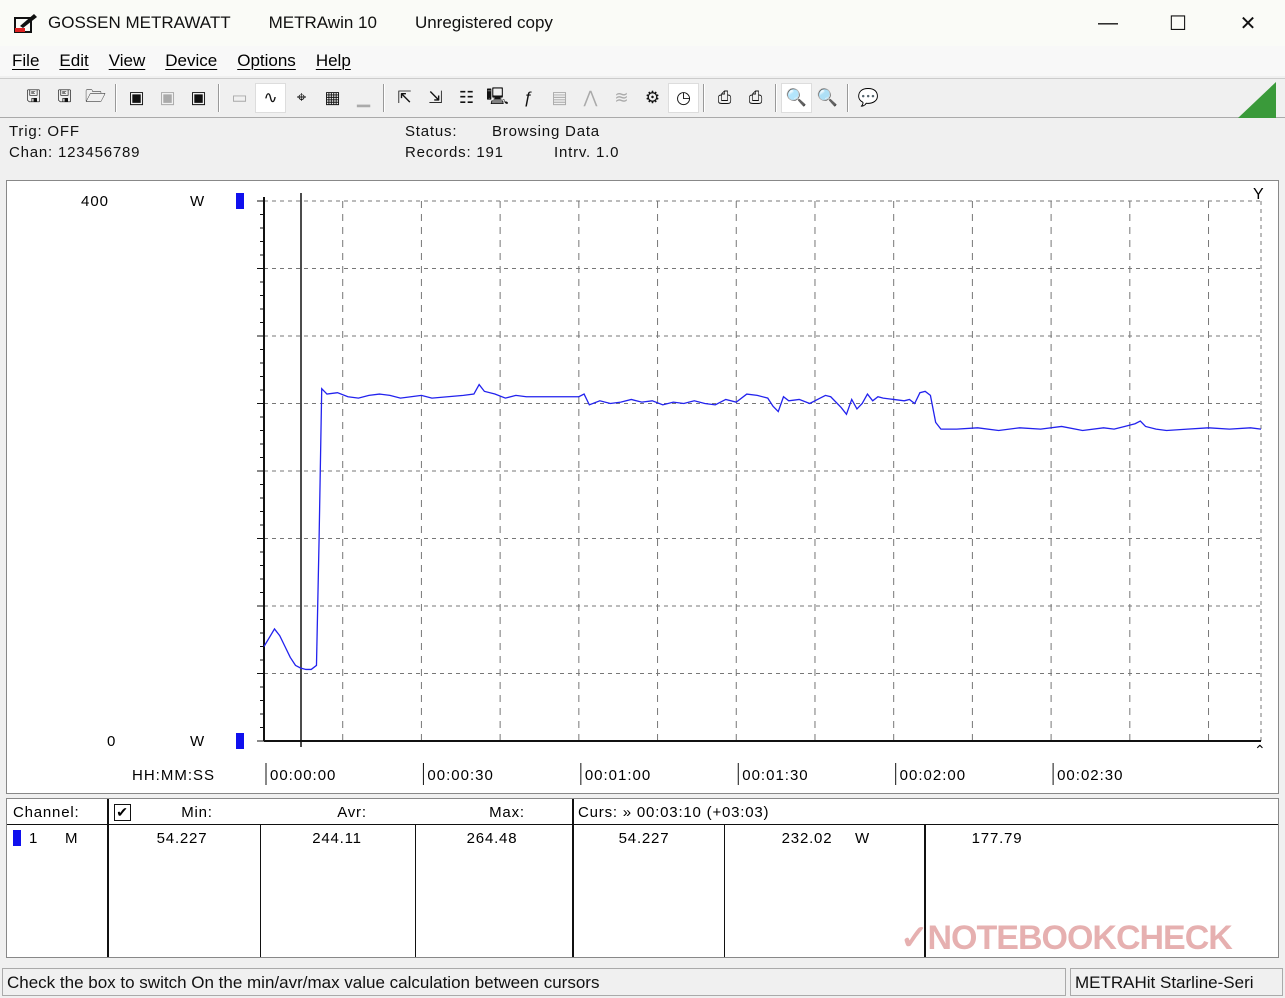 The width and height of the screenshot is (1285, 998). I want to click on settings-button: ⚙, so click(652, 98).